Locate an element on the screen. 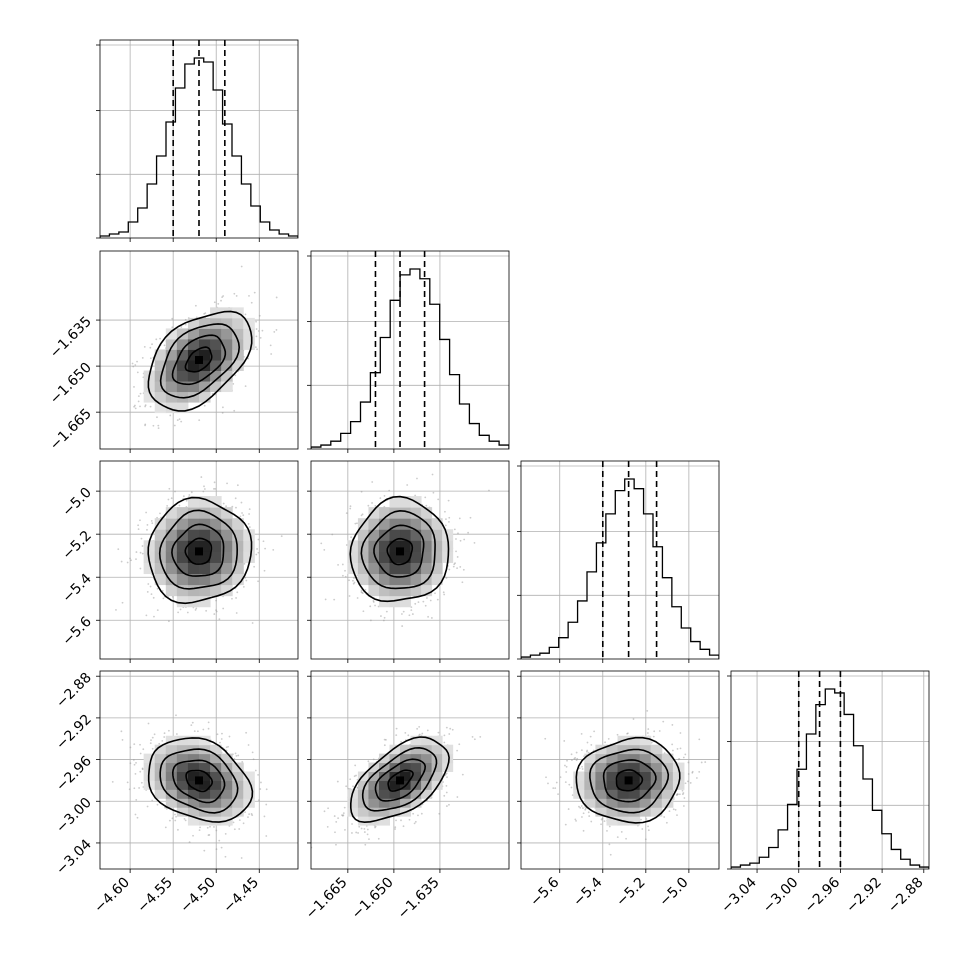  y-tick-label: −1.650 is located at coordinates (71, 384).